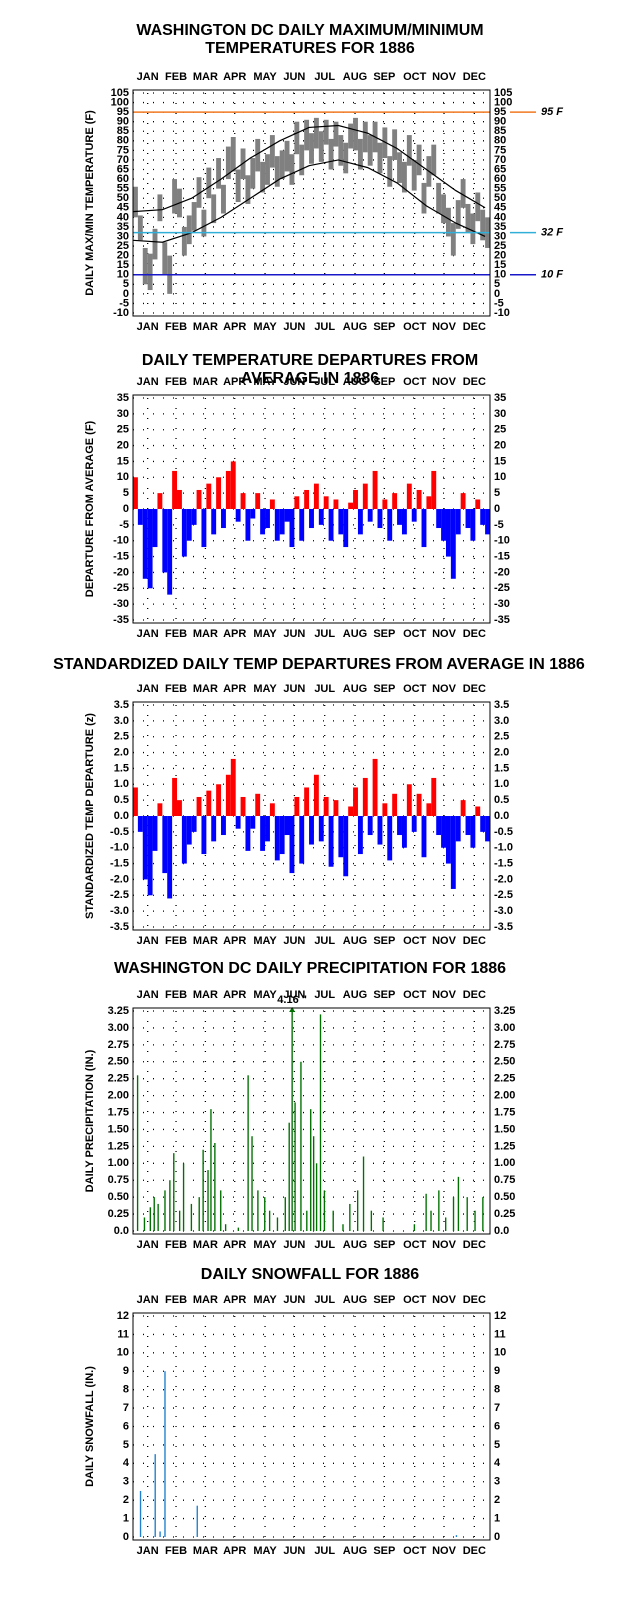 This screenshot has height=1604, width=638. I want to click on y-tick-label-right: 0, so click(497, 1537).